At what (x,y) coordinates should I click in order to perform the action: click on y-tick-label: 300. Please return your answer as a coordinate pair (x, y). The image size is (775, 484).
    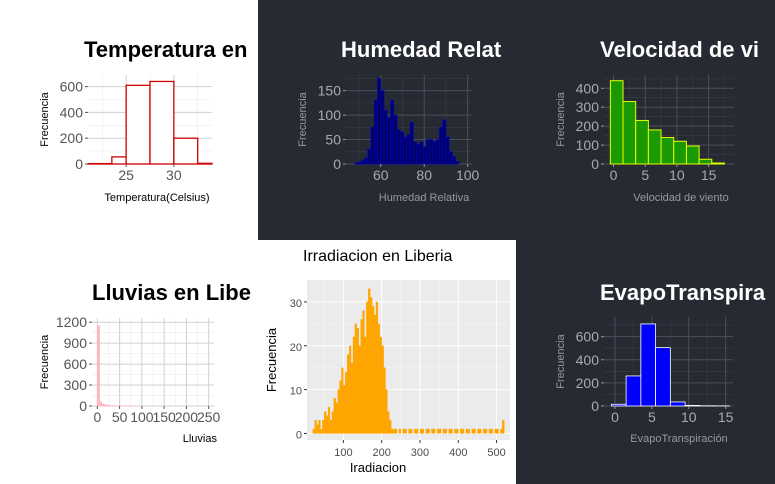
    Looking at the image, I should click on (588, 107).